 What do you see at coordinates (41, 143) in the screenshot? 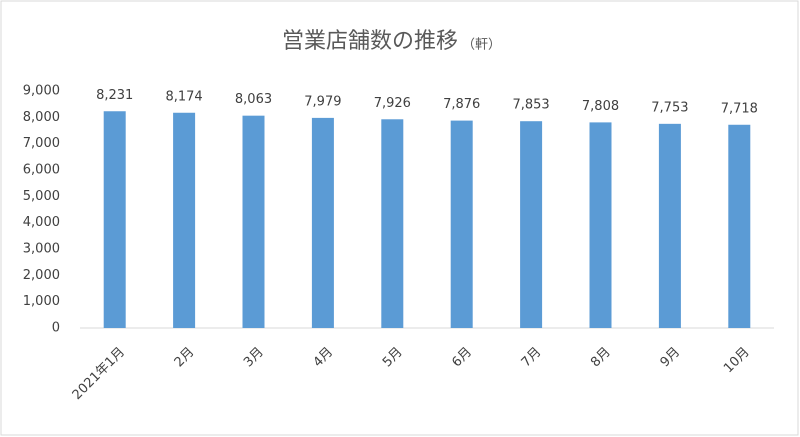
I see `y-tick-label: 7,000` at bounding box center [41, 143].